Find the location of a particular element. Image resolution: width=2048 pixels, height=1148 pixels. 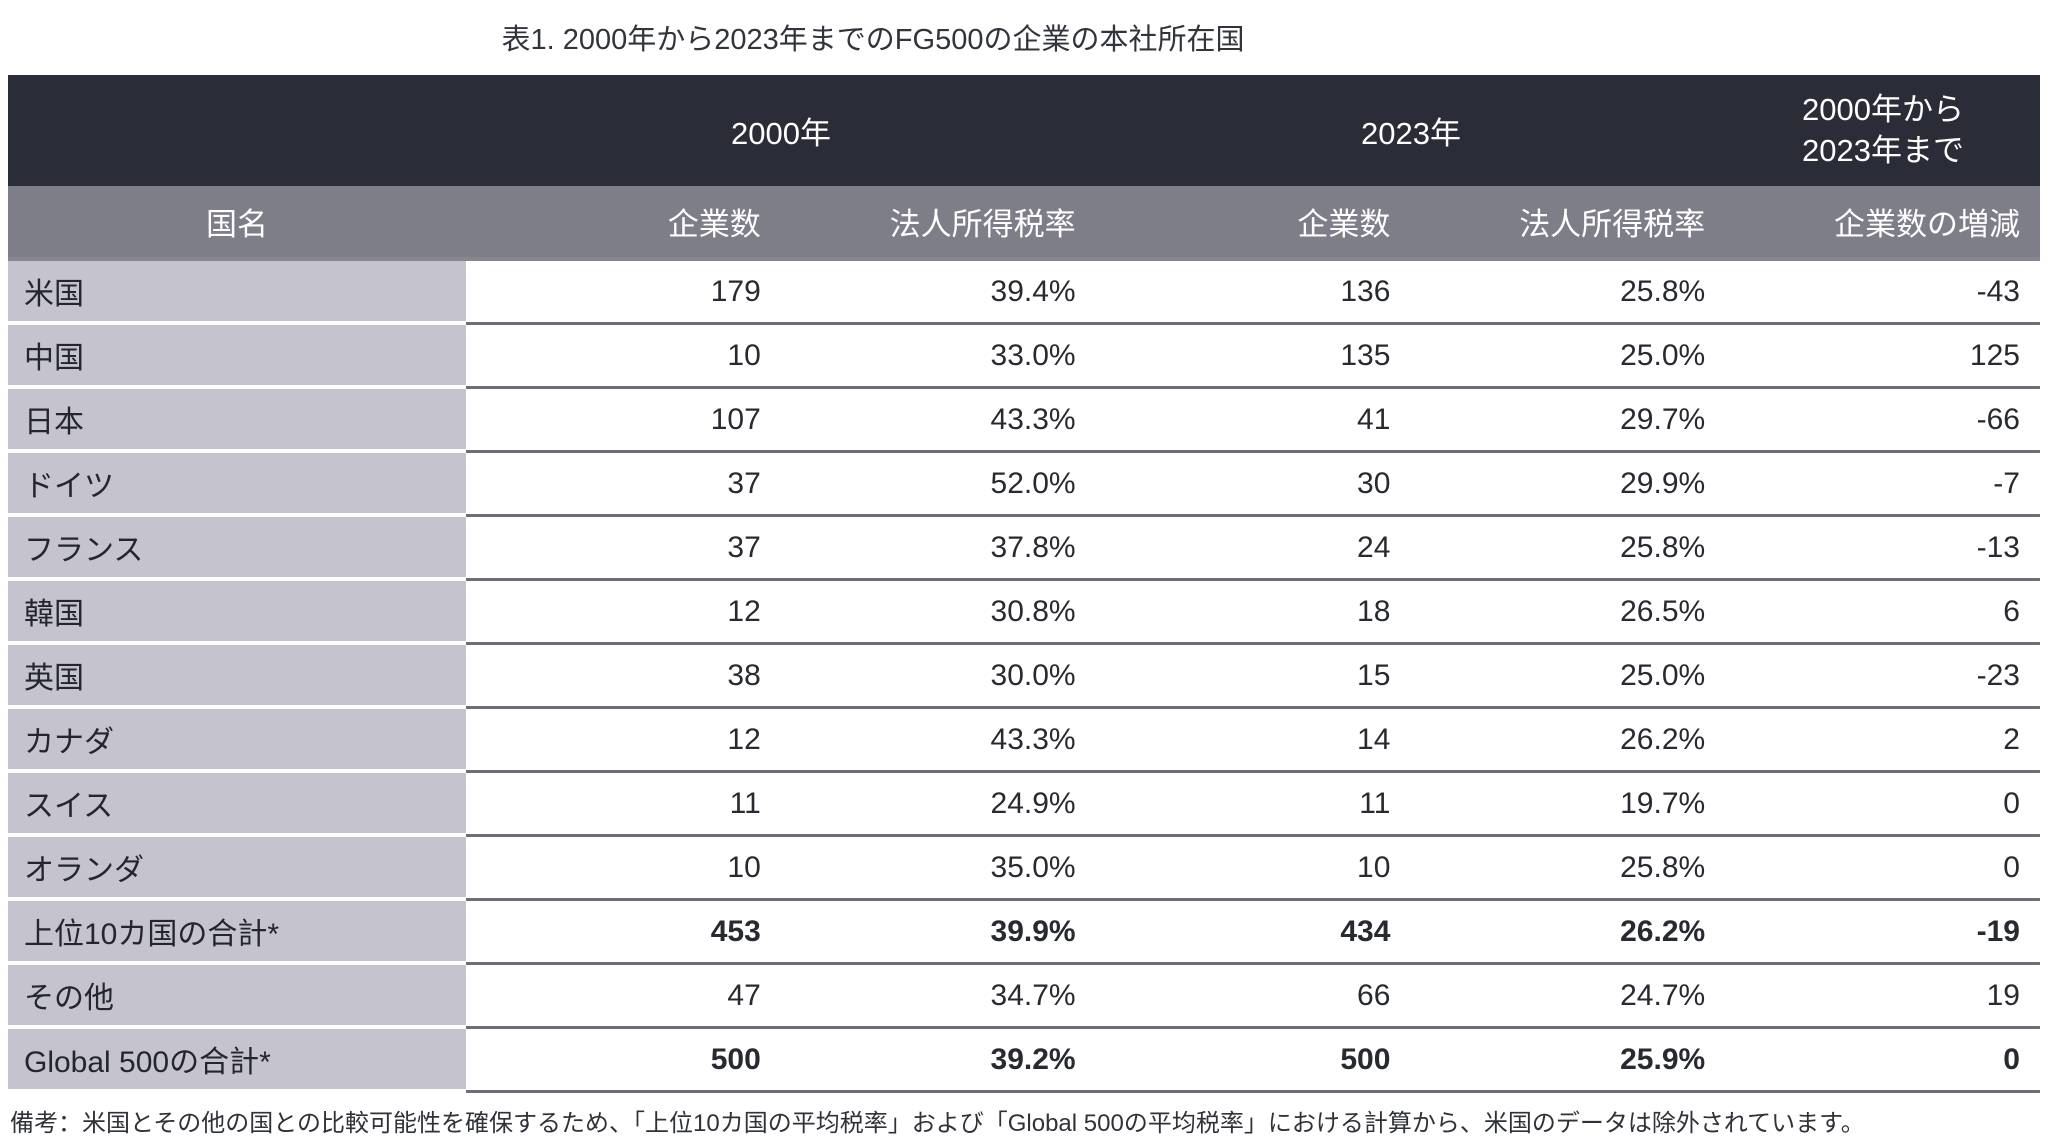

value-cell: 6 is located at coordinates (1882, 611).